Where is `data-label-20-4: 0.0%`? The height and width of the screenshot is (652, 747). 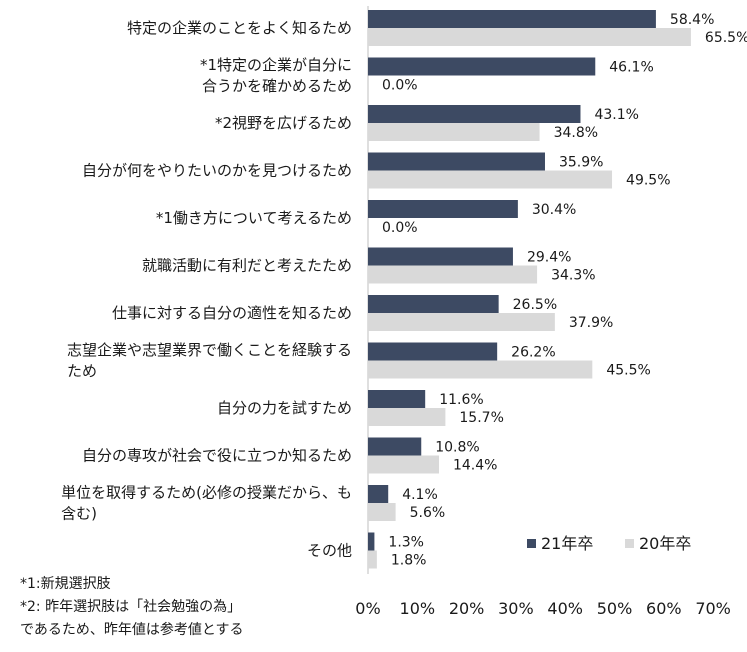 data-label-20-4: 0.0% is located at coordinates (400, 228).